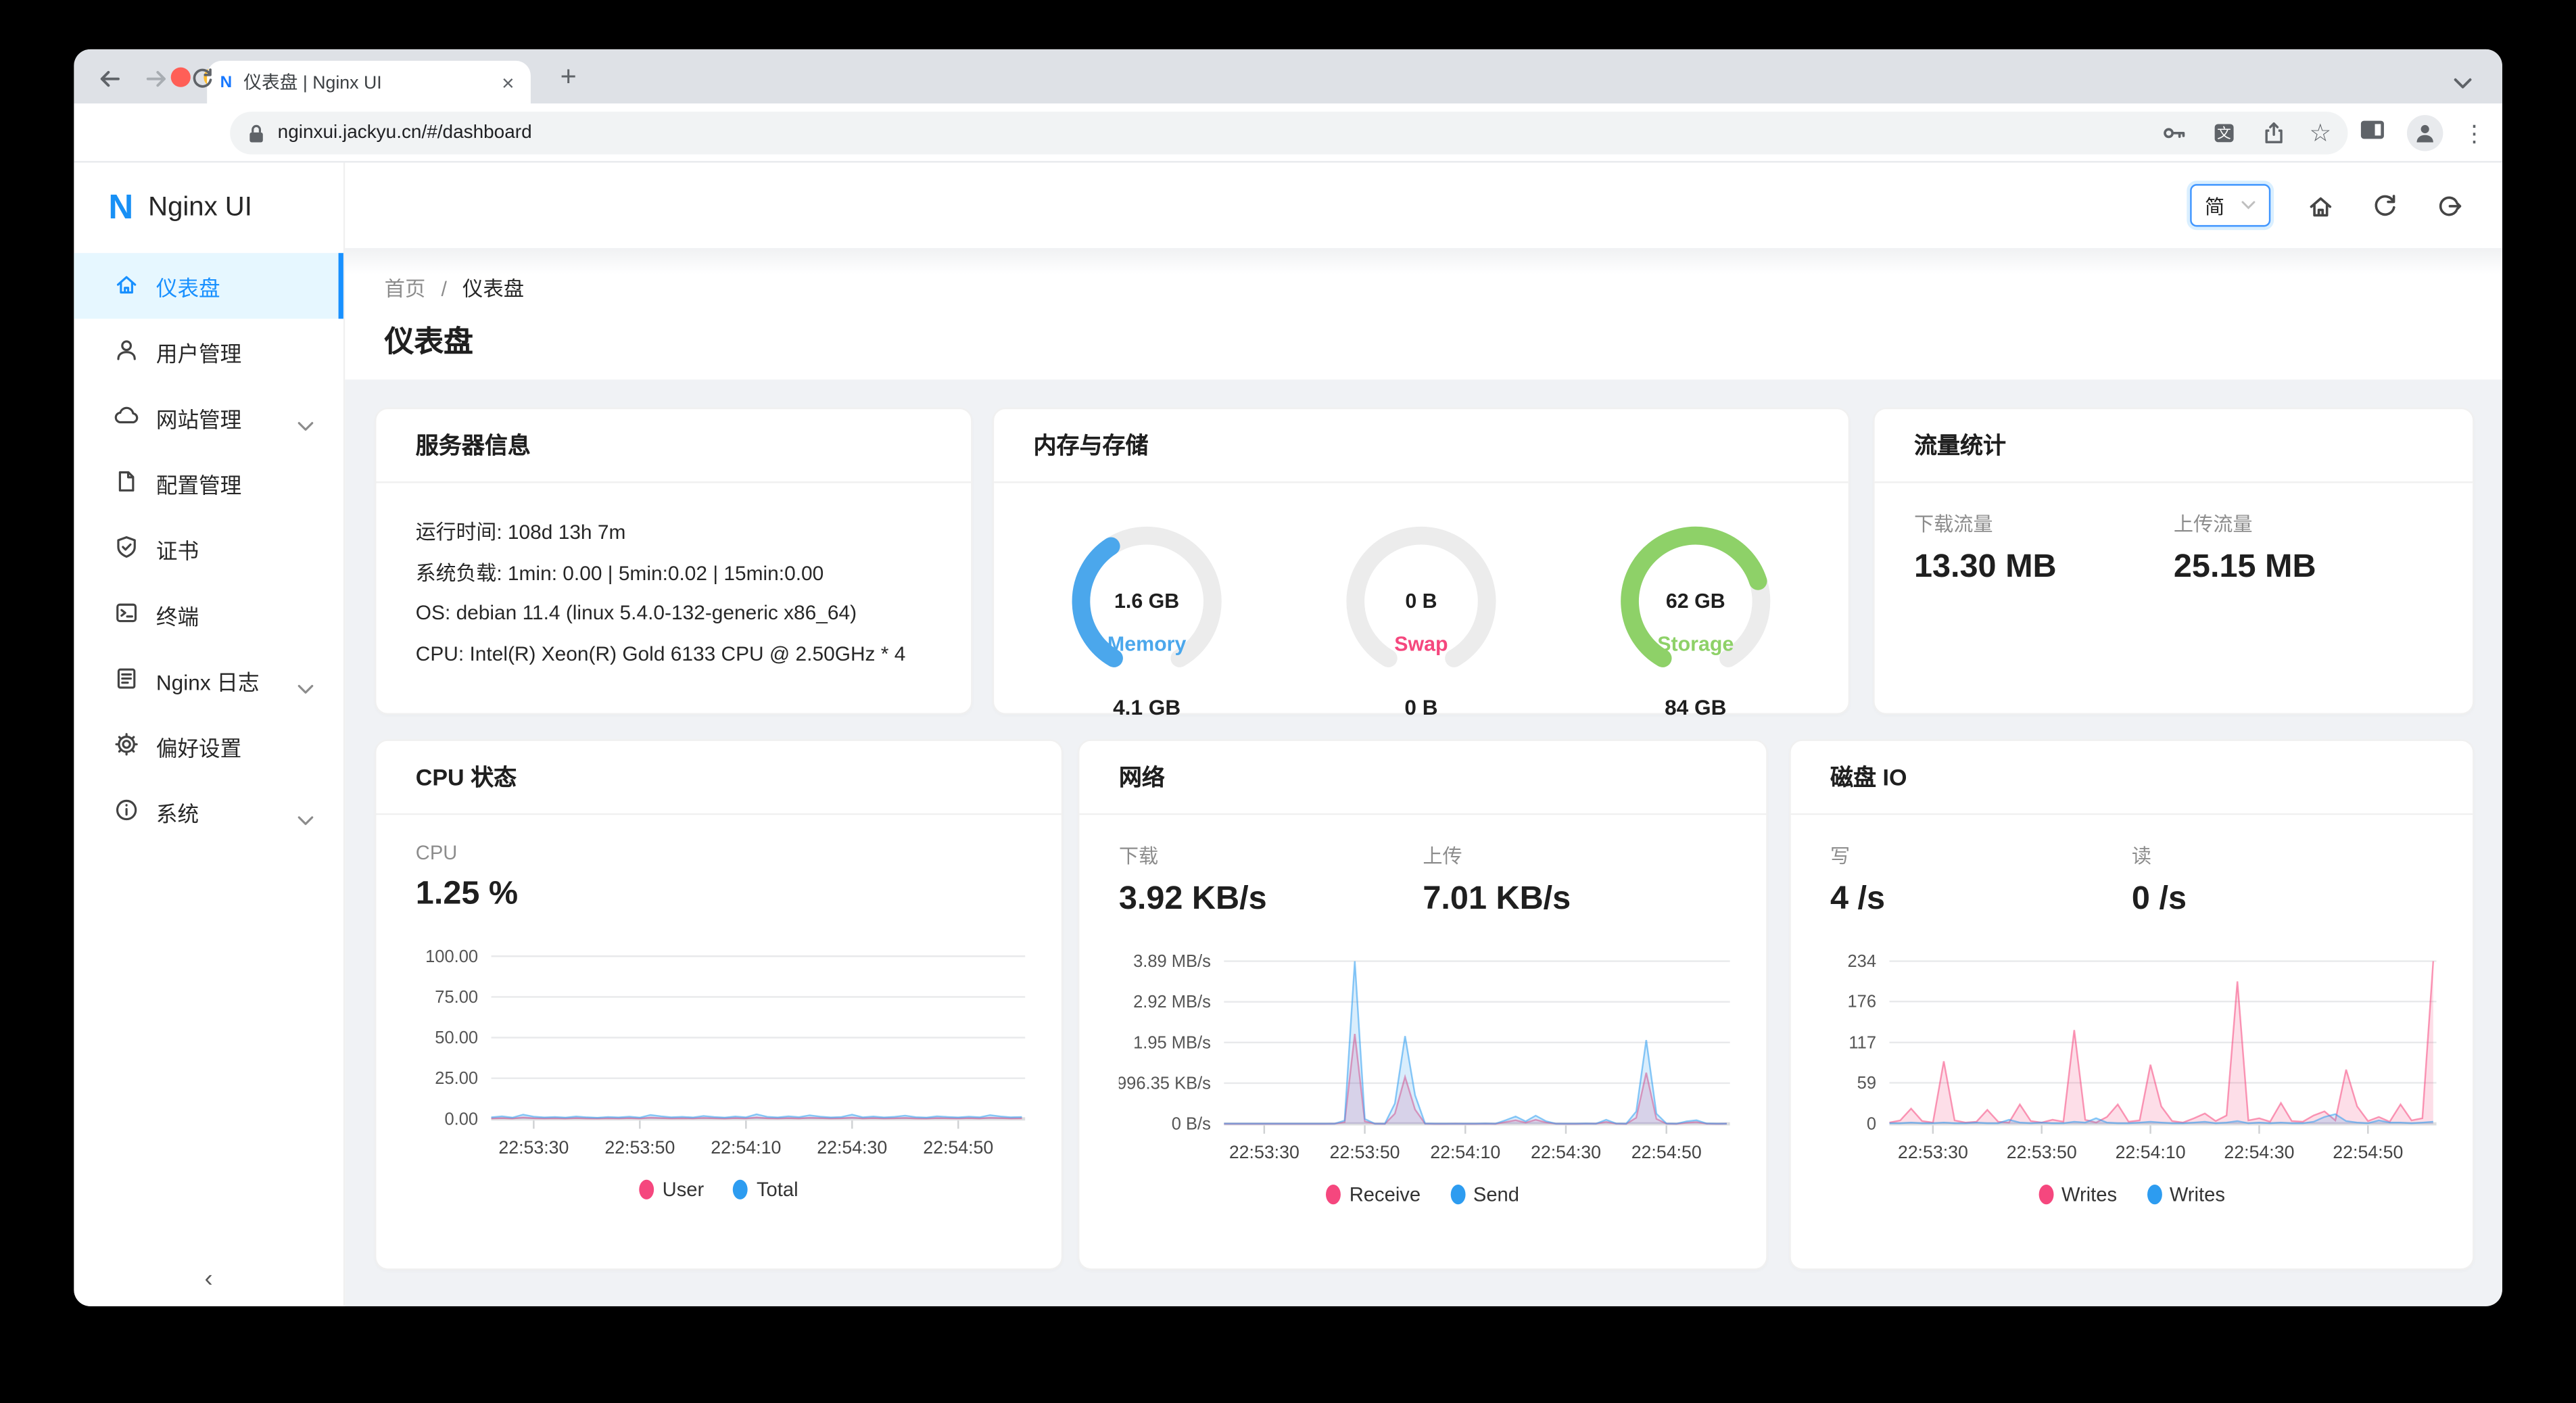  I want to click on svg-text: 2.92 MB/s, so click(1172, 1002).